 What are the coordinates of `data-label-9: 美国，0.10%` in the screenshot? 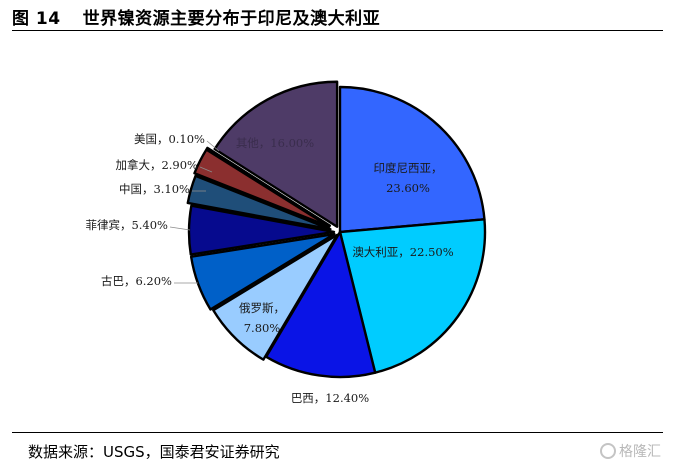 It's located at (169, 139).